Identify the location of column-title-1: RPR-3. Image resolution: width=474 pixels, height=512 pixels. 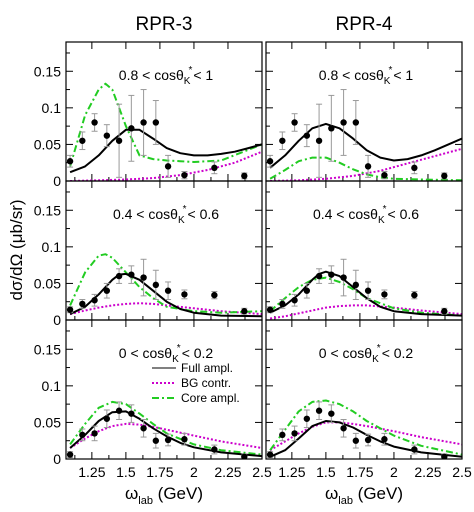
(163, 24).